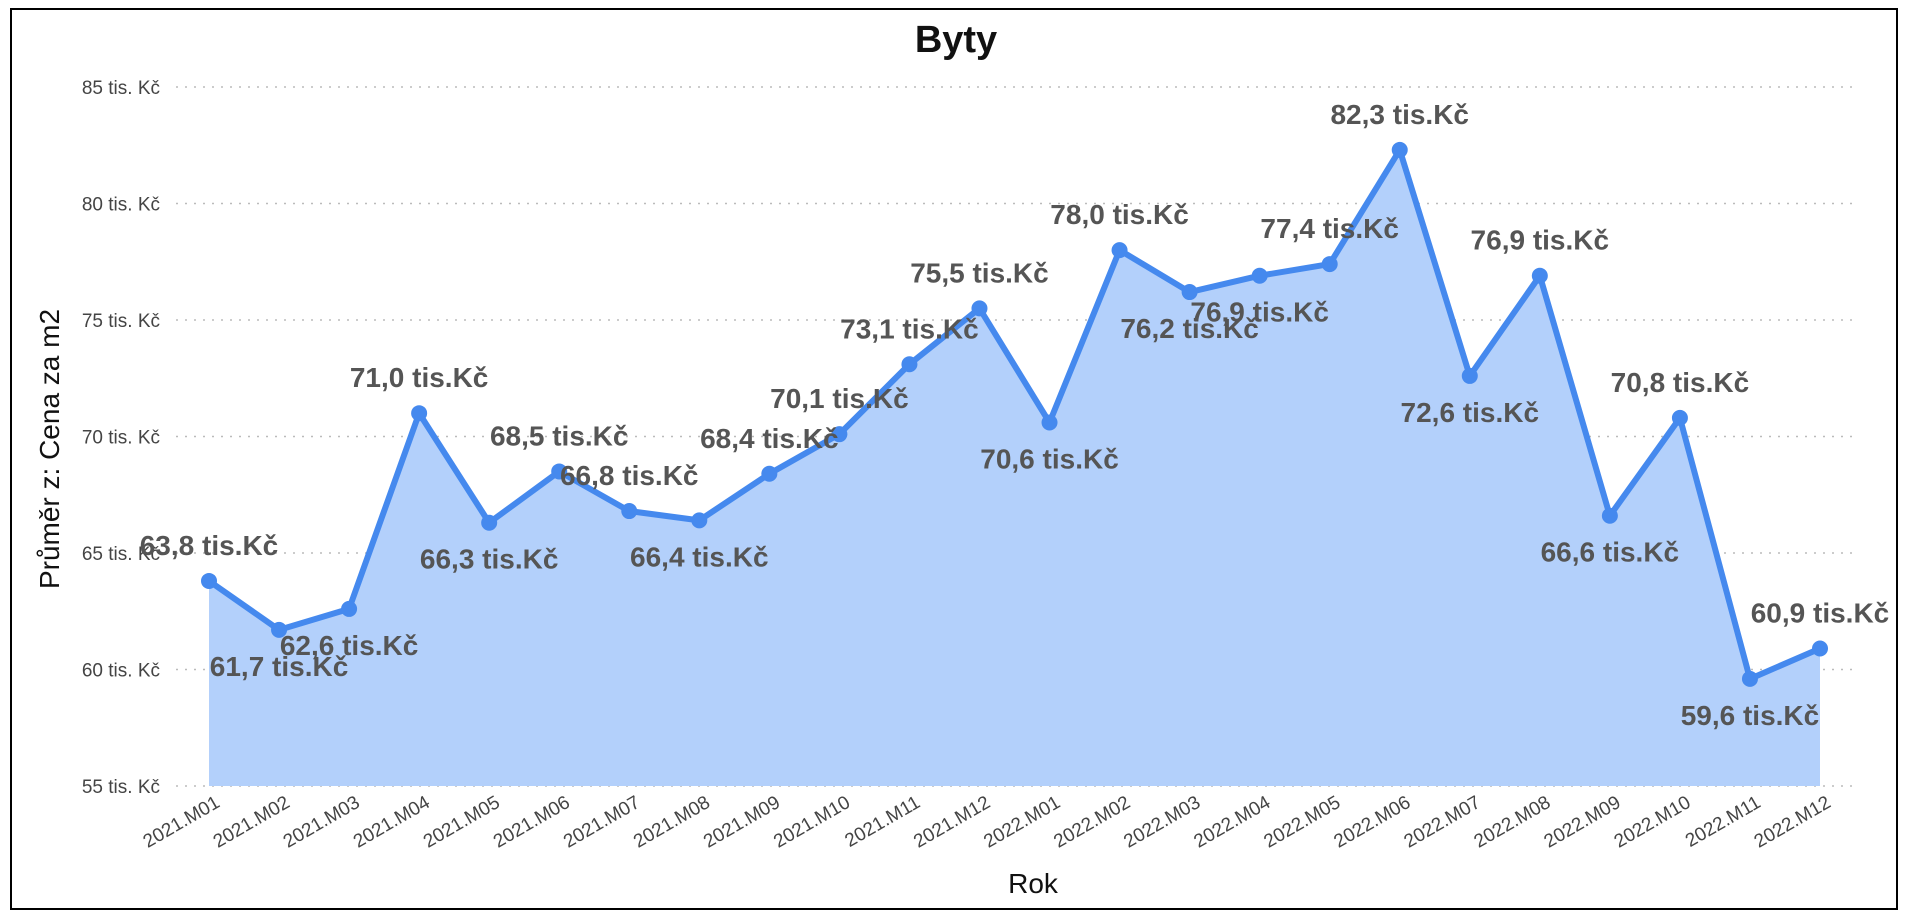  I want to click on y-tick-label: 60 tis. Kč, so click(121, 671).